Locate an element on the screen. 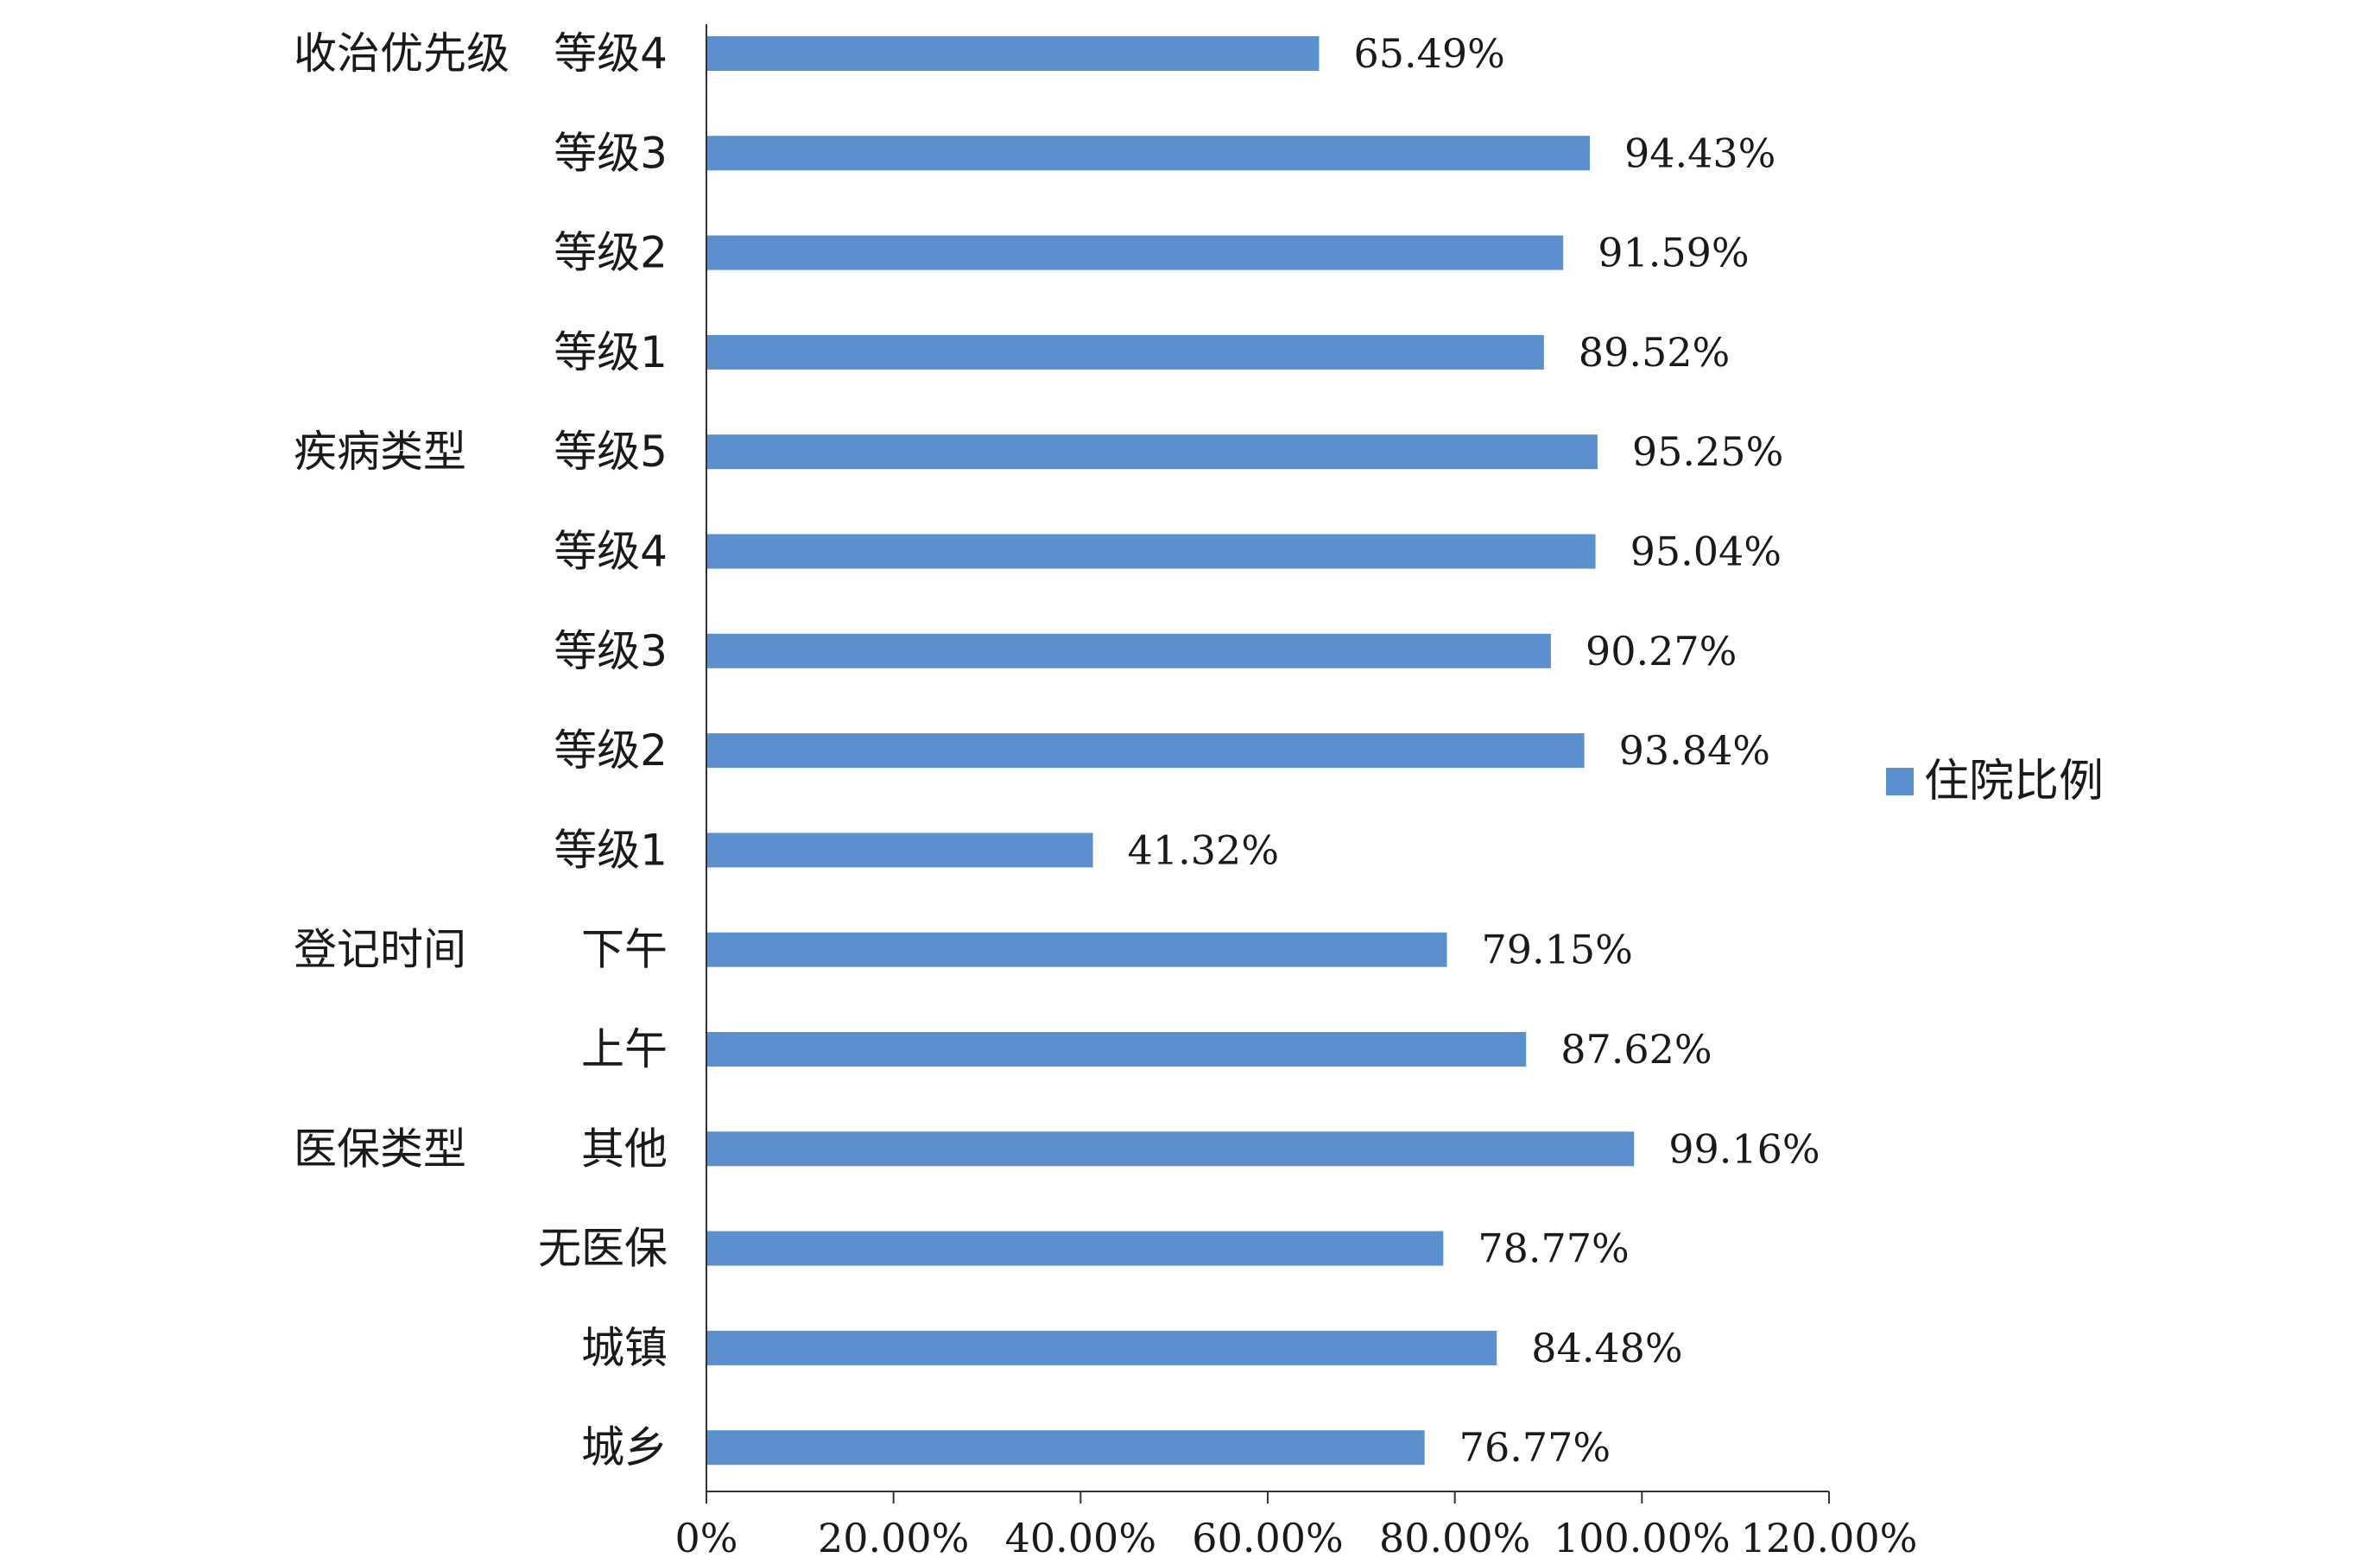  x-tick-label-3: 60.00% is located at coordinates (1267, 1538).